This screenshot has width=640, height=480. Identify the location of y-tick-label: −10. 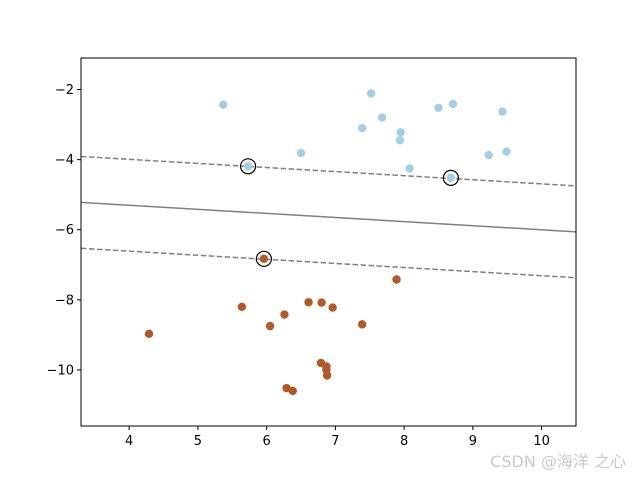
(60, 370).